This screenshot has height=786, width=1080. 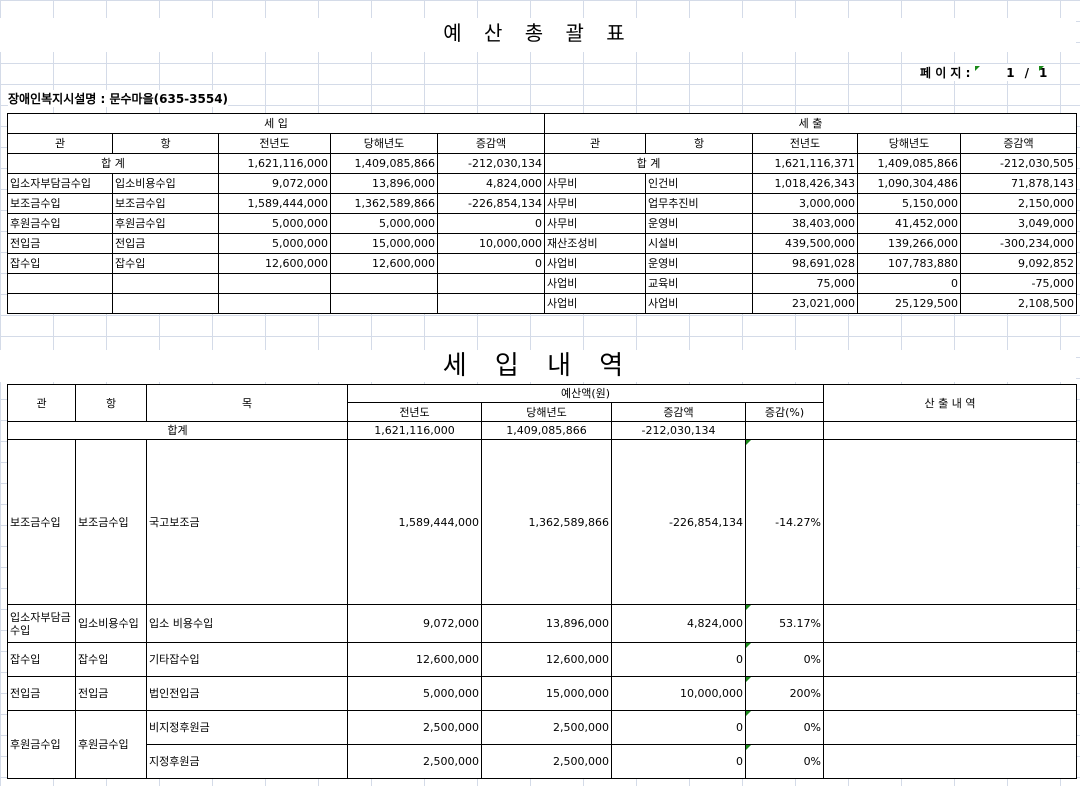 I want to click on expense-hang-cell: 인건비, so click(x=699, y=183).